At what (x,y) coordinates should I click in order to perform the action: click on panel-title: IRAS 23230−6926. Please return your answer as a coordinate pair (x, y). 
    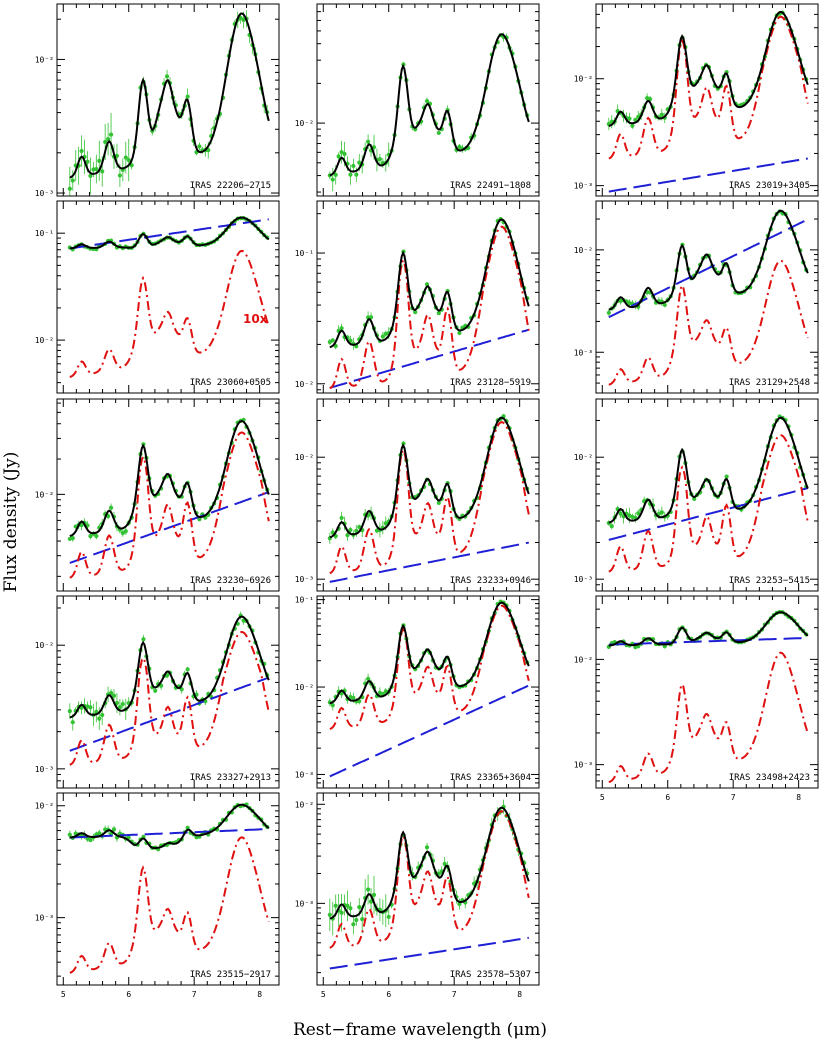
    Looking at the image, I should click on (230, 581).